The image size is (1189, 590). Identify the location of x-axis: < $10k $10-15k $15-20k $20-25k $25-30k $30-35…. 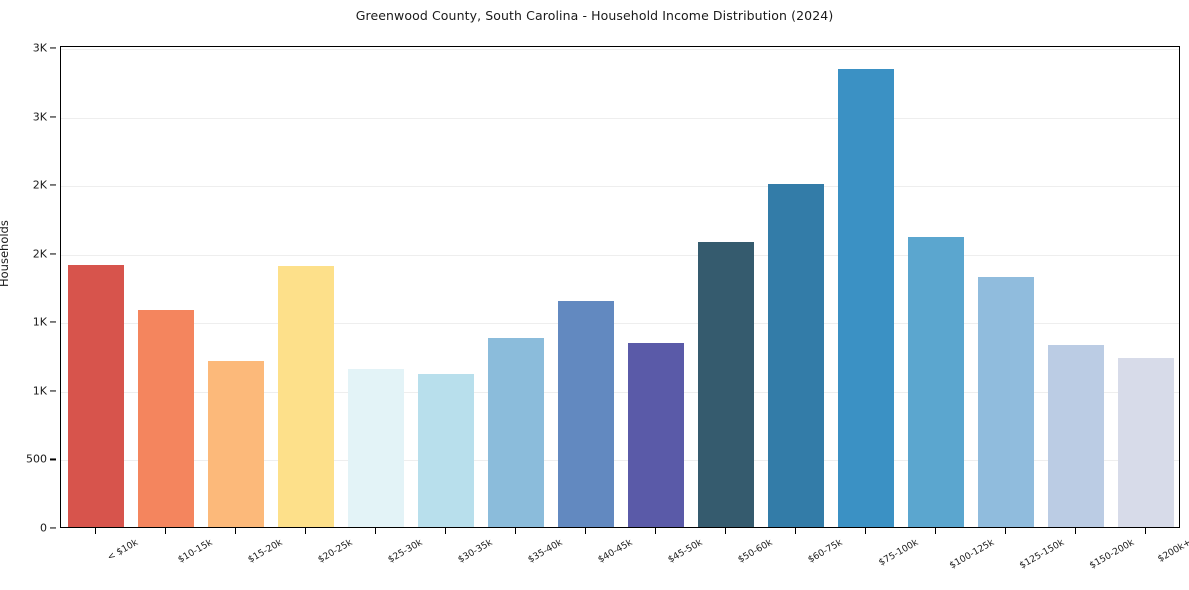
(594, 559).